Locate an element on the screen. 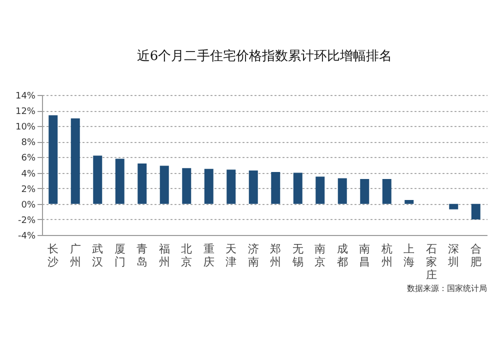 Image resolution: width=500 pixels, height=362 pixels. x-tick-label: 青岛 is located at coordinates (142, 255).